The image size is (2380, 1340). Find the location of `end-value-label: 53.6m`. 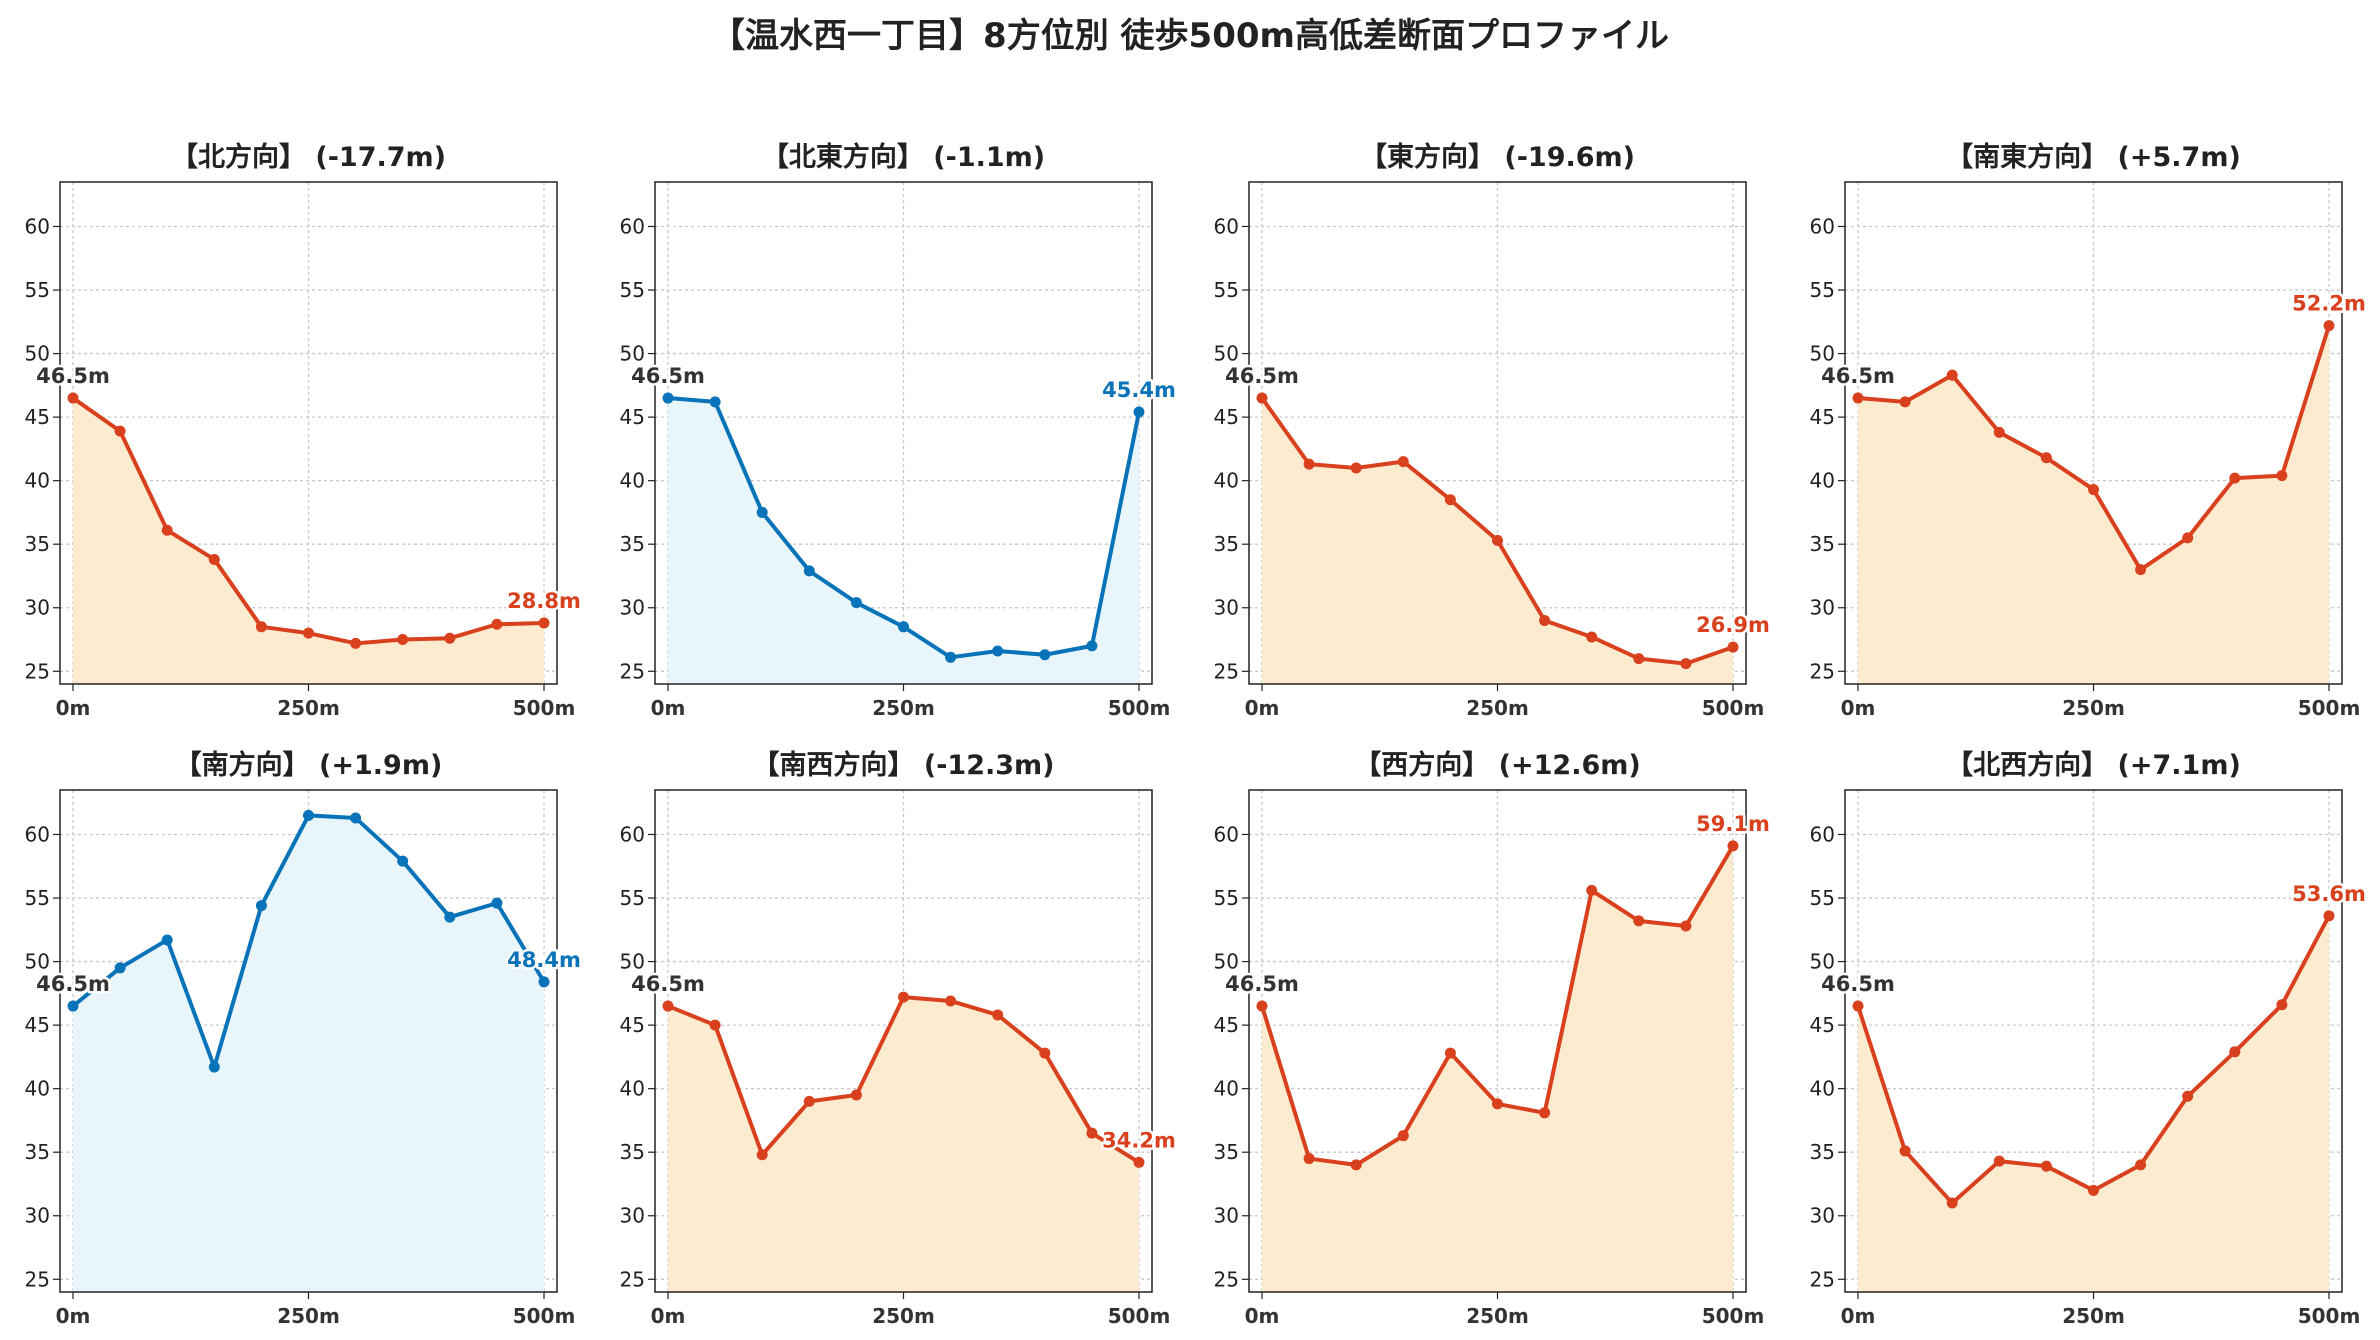

end-value-label: 53.6m is located at coordinates (2329, 894).